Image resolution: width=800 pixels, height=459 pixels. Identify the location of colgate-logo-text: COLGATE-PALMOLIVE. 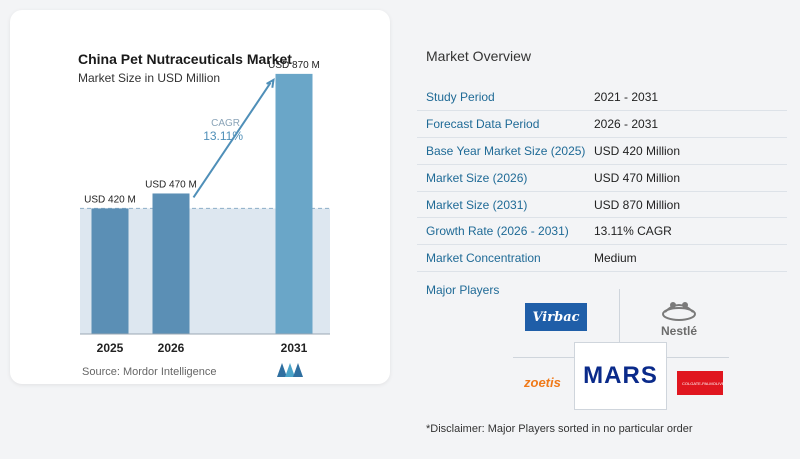
(703, 383).